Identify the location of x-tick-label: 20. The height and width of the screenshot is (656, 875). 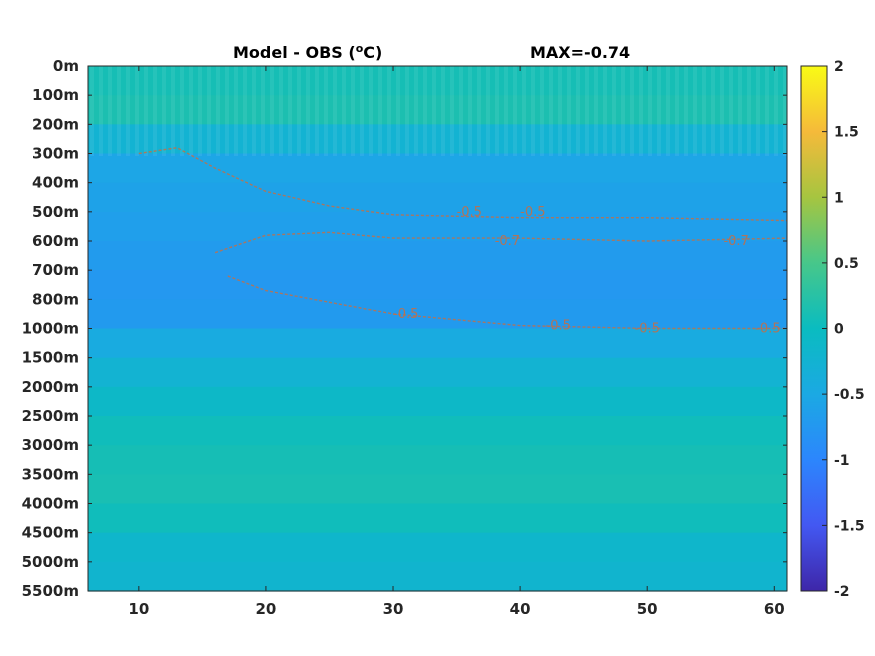
(265, 609).